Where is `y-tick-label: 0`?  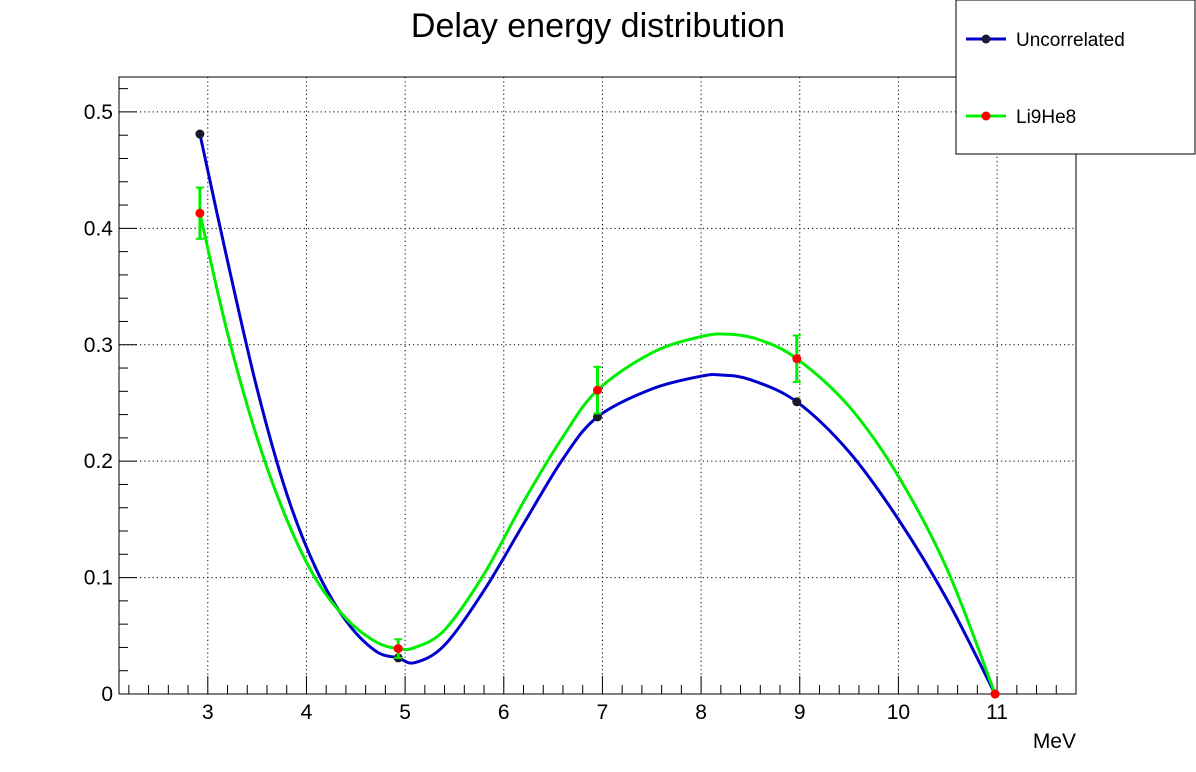 y-tick-label: 0 is located at coordinates (107, 694).